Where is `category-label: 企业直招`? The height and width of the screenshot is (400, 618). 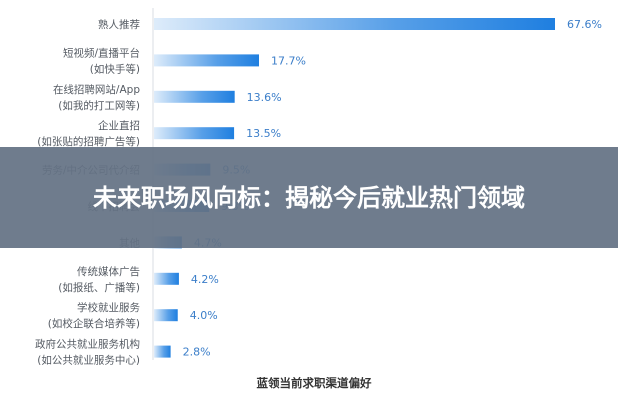 category-label: 企业直招 is located at coordinates (119, 125).